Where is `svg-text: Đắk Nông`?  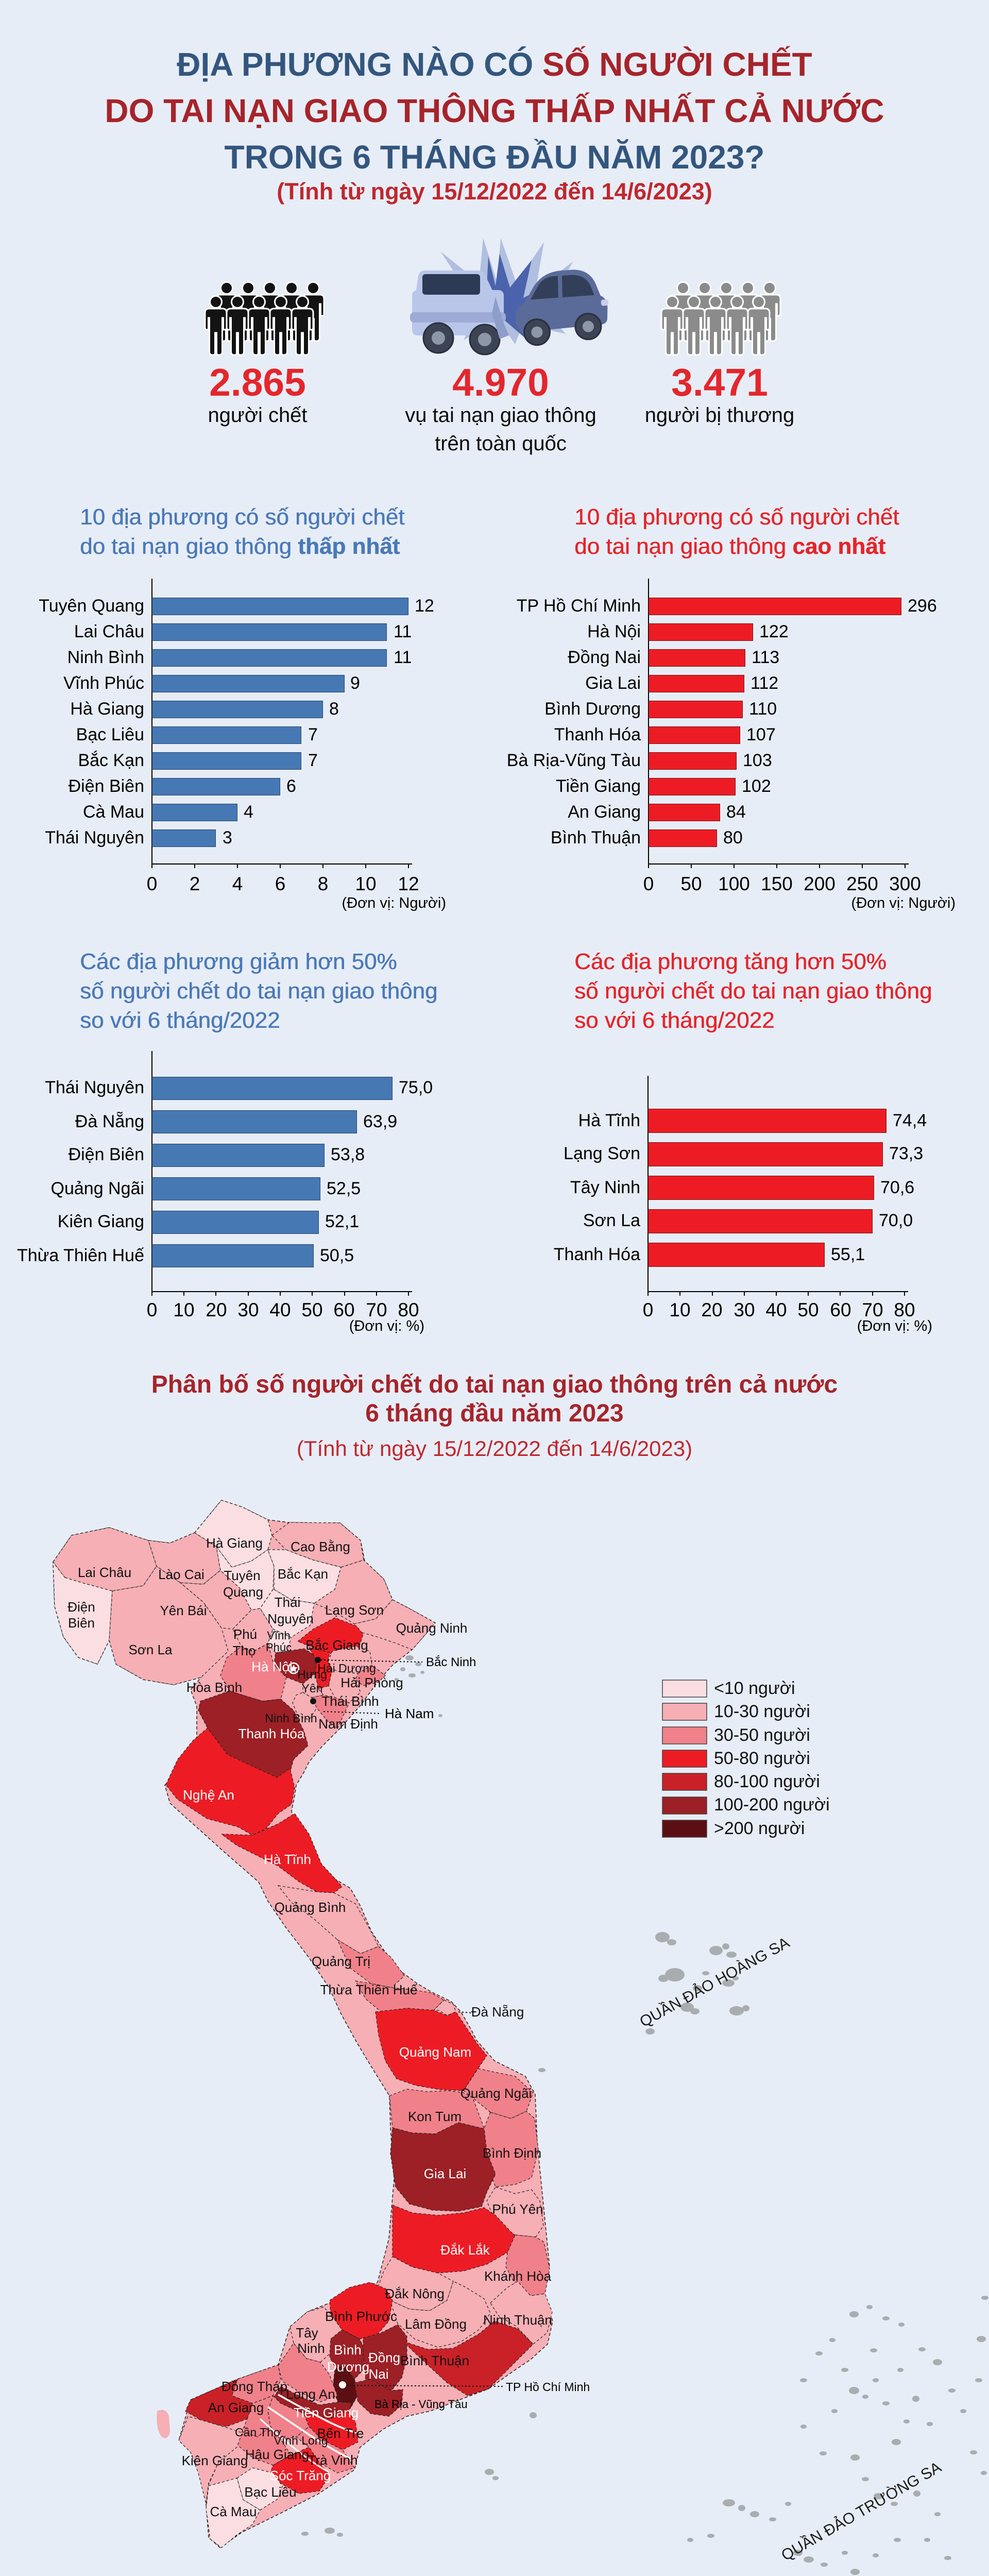 svg-text: Đắk Nông is located at coordinates (415, 2293).